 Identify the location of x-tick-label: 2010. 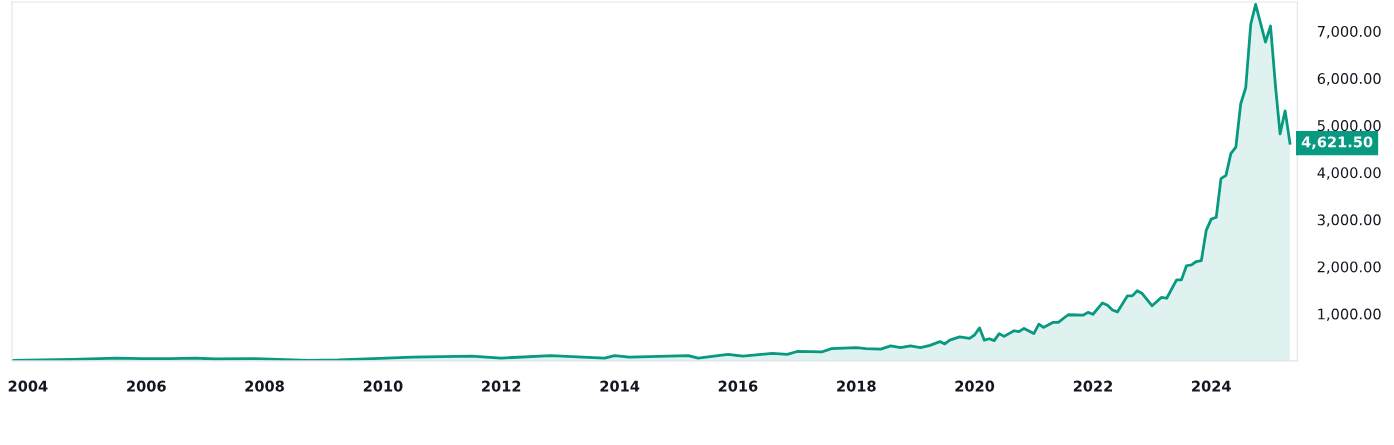
(383, 386).